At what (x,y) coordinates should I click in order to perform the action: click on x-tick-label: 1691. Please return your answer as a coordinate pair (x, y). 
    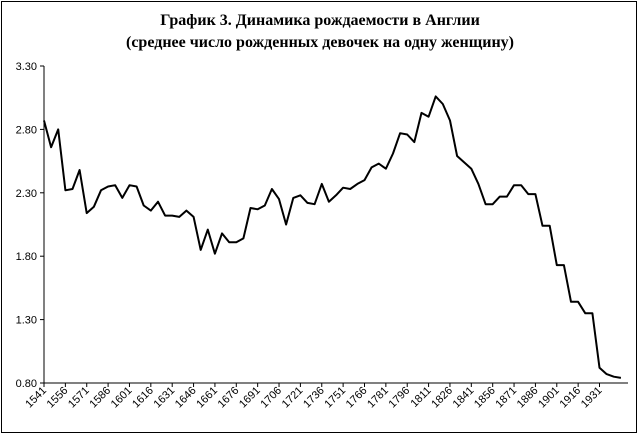
    Looking at the image, I should click on (250, 398).